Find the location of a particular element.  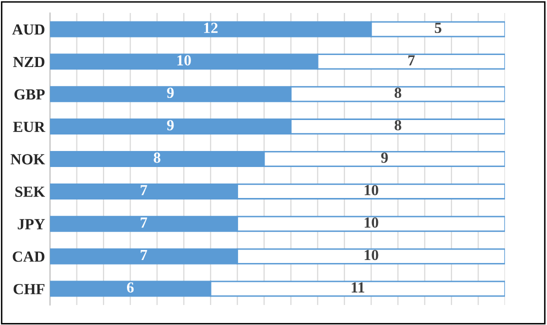

y-tick-label: NOK is located at coordinates (28, 159).